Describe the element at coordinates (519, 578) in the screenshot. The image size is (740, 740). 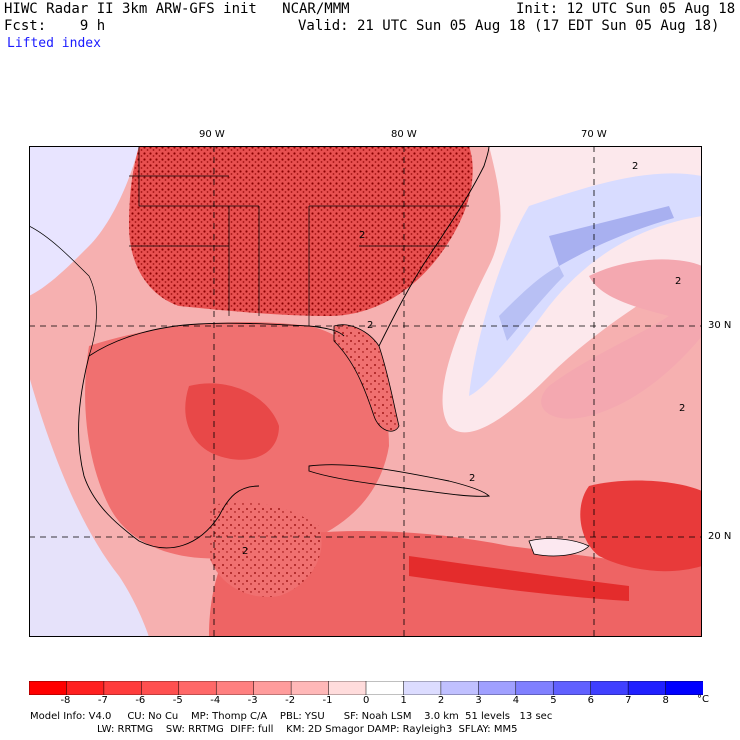
I see `caribbean-band` at that location.